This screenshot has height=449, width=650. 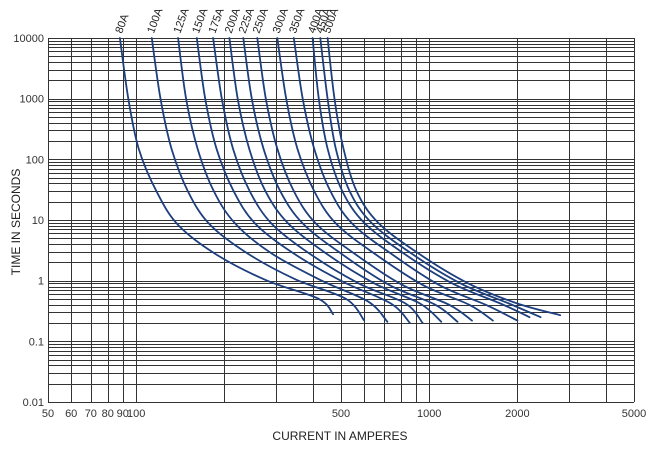 I want to click on y-tick-label: 0.01, so click(x=33, y=403).